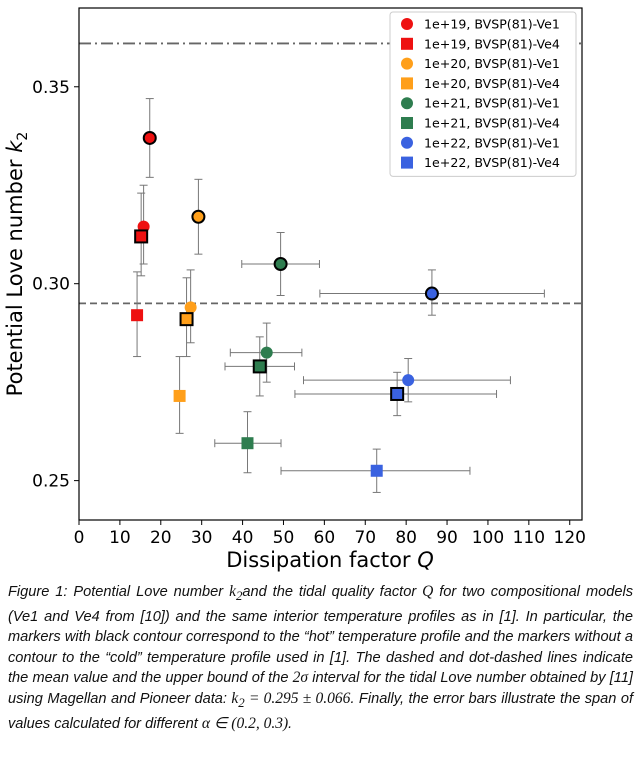 This screenshot has width=641, height=768. Describe the element at coordinates (291, 700) in the screenshot. I see `caption-k2-value: k2 = 0.295 ± 0.066` at that location.